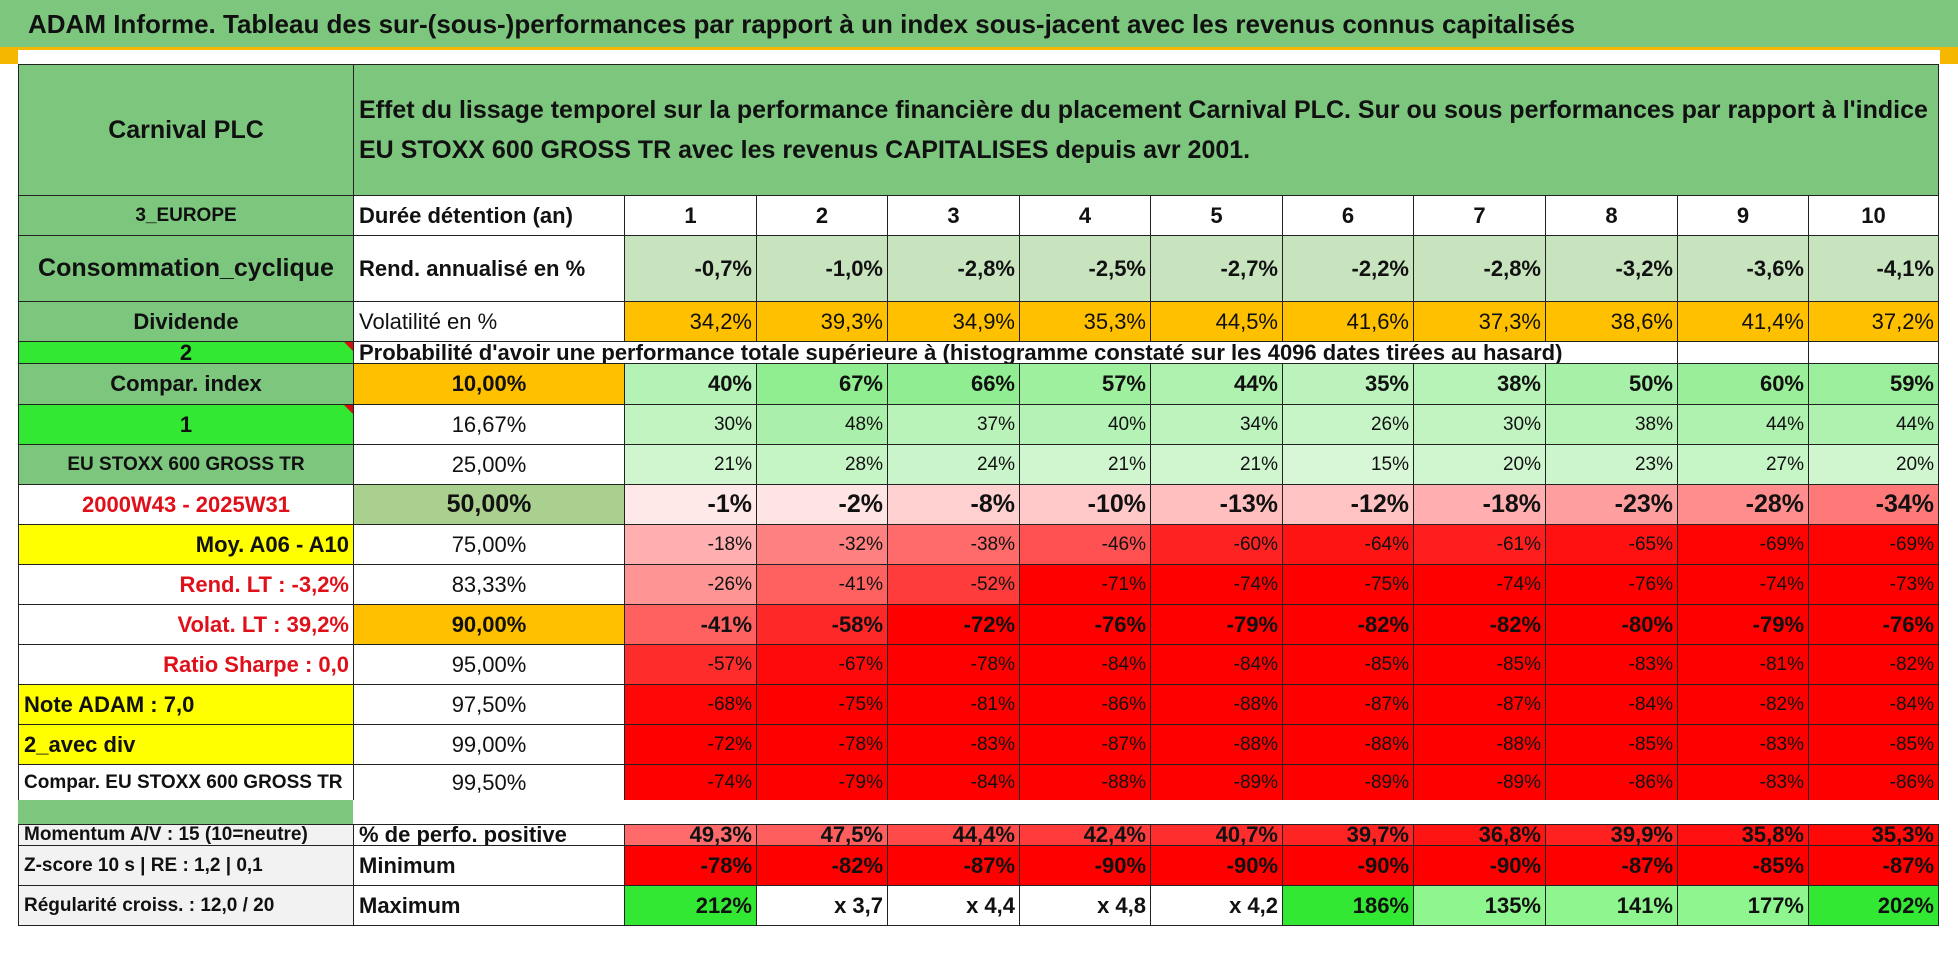 The height and width of the screenshot is (977, 1958). What do you see at coordinates (1085, 424) in the screenshot?
I see `probability-value: 40%` at bounding box center [1085, 424].